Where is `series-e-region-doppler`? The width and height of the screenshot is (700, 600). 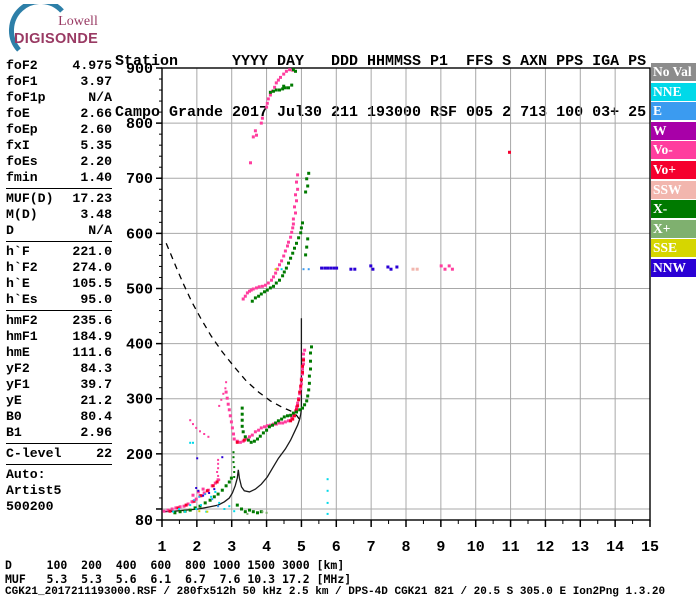 series-e-region-doppler is located at coordinates (193, 496).